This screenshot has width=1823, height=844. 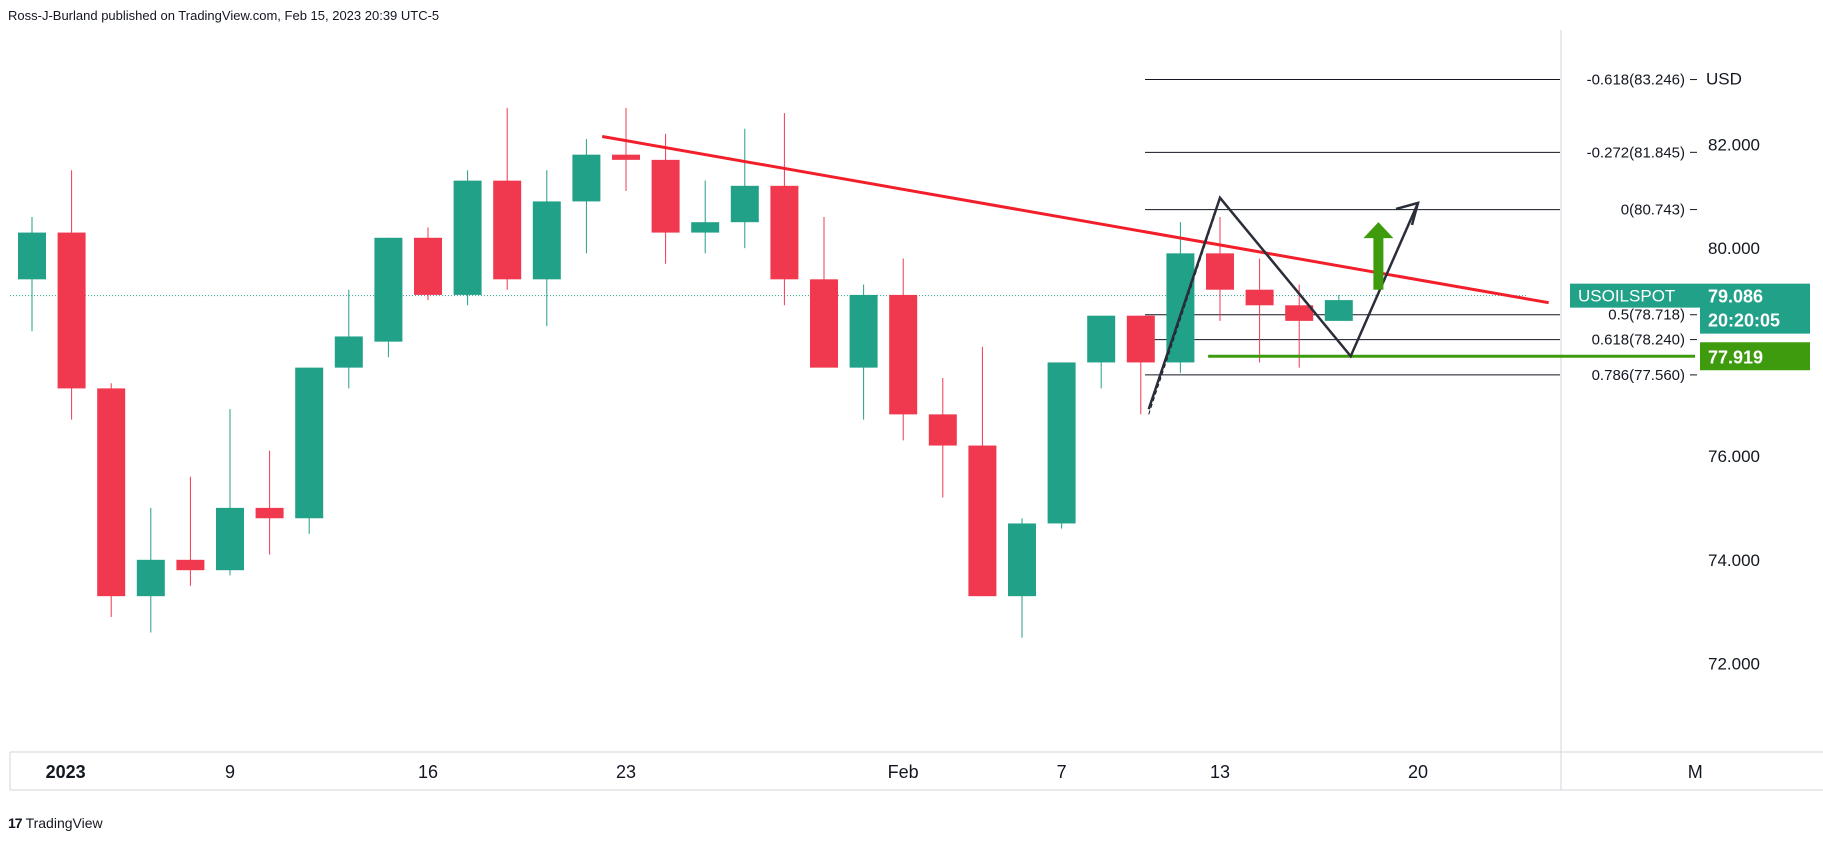 What do you see at coordinates (428, 772) in the screenshot?
I see `time-tick-label: 16` at bounding box center [428, 772].